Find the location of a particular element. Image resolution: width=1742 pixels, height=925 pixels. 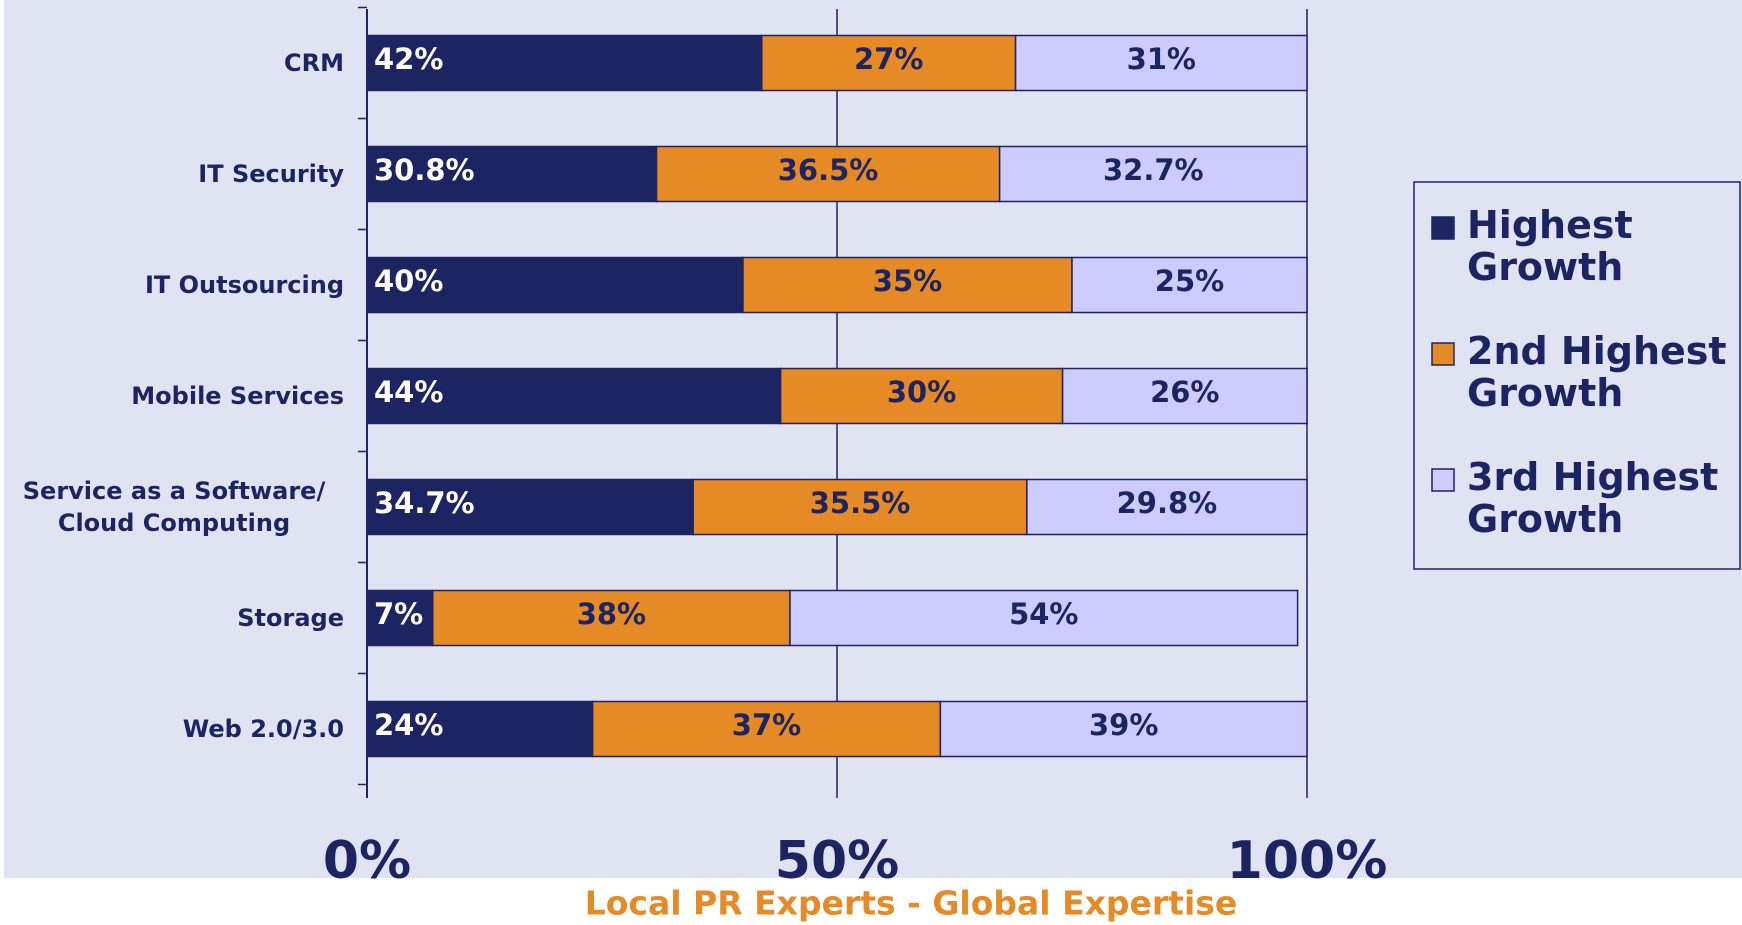

data-label: 24% is located at coordinates (408, 725).